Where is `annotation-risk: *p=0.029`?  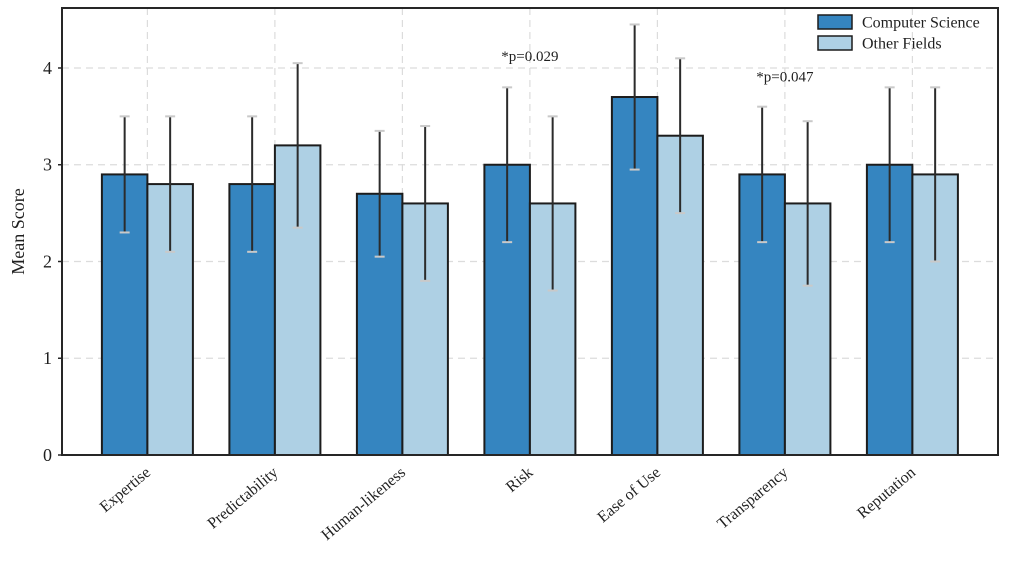
annotation-risk: *p=0.029 is located at coordinates (529, 57).